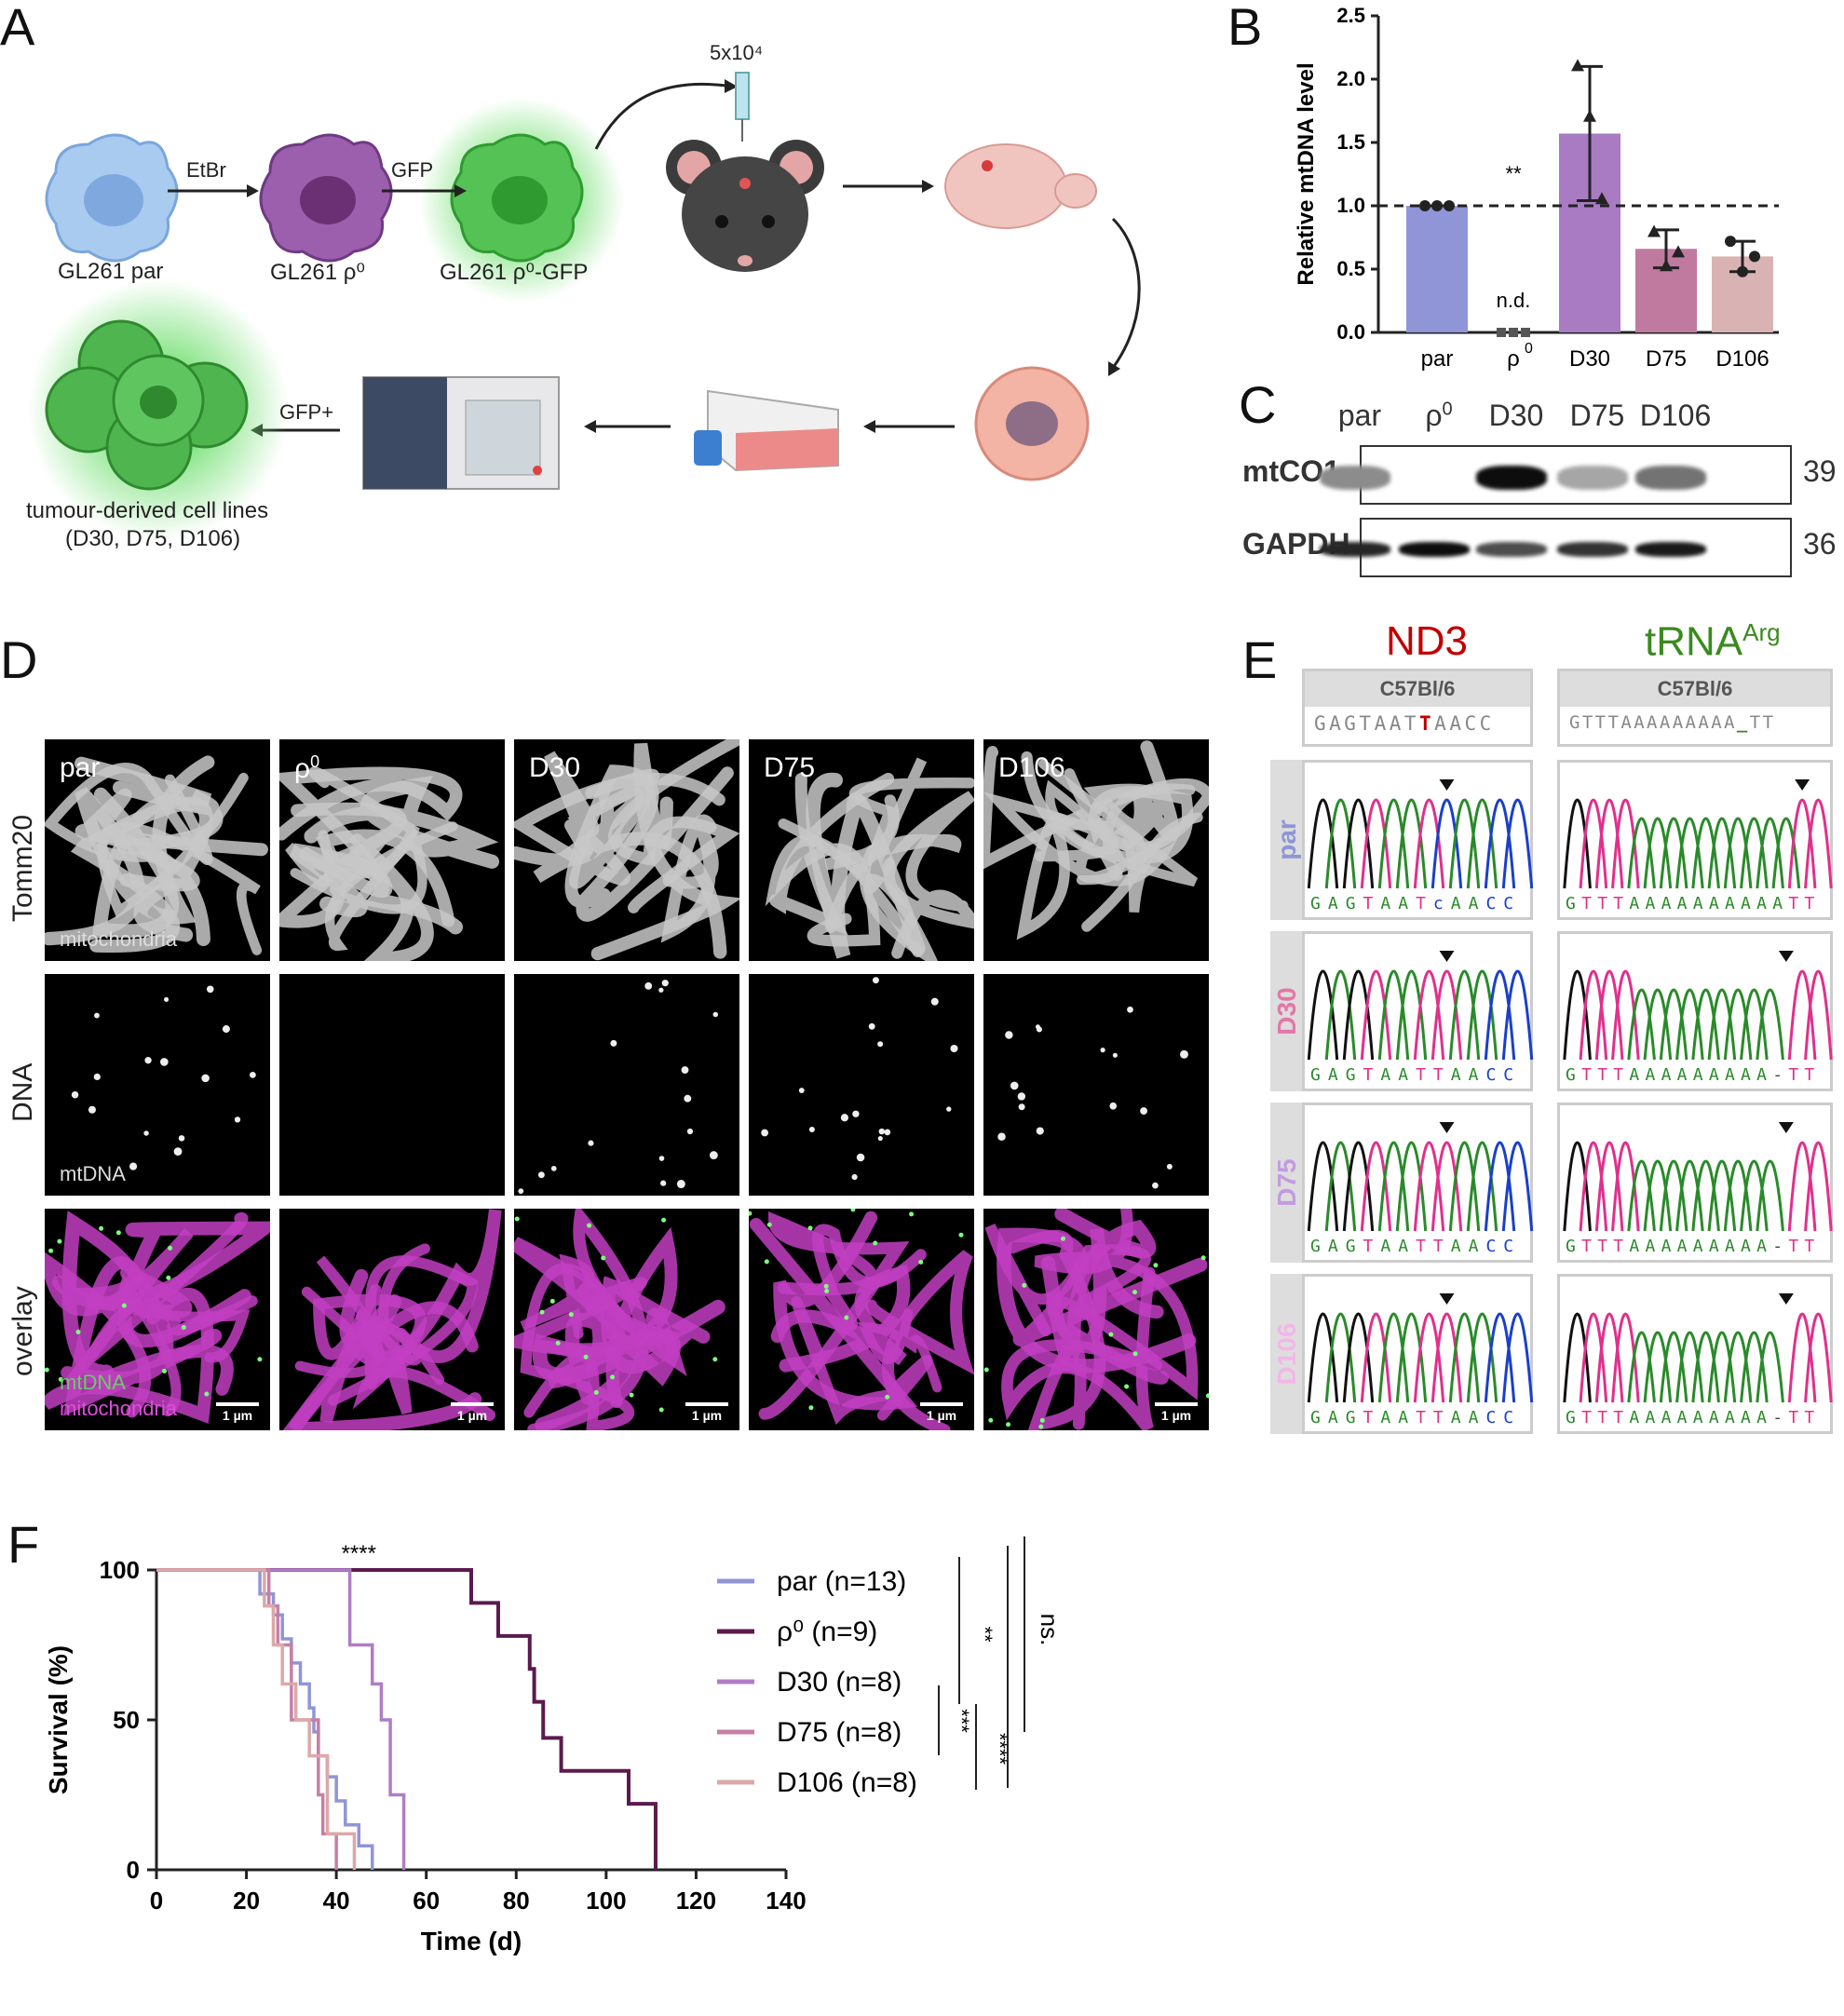 This screenshot has height=2016, width=1844. I want to click on panel-letter-d: D, so click(19, 659).